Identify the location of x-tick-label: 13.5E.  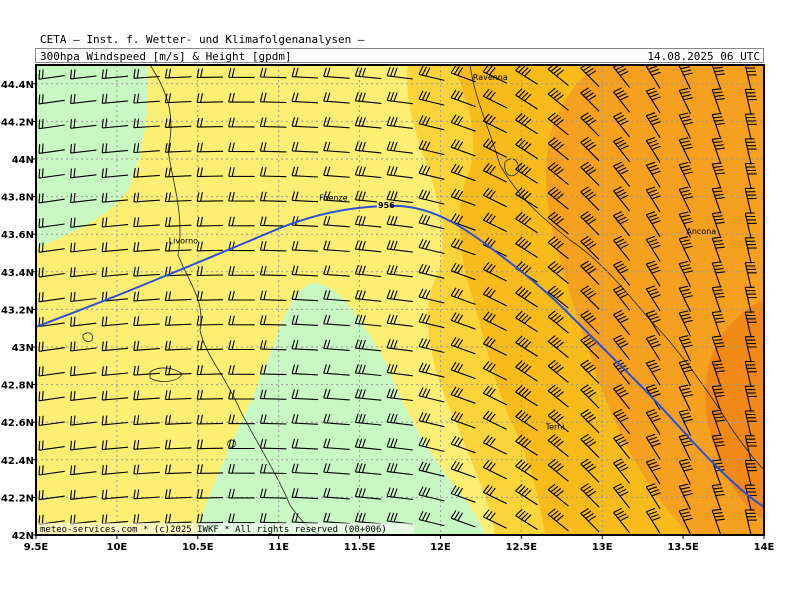
(683, 547).